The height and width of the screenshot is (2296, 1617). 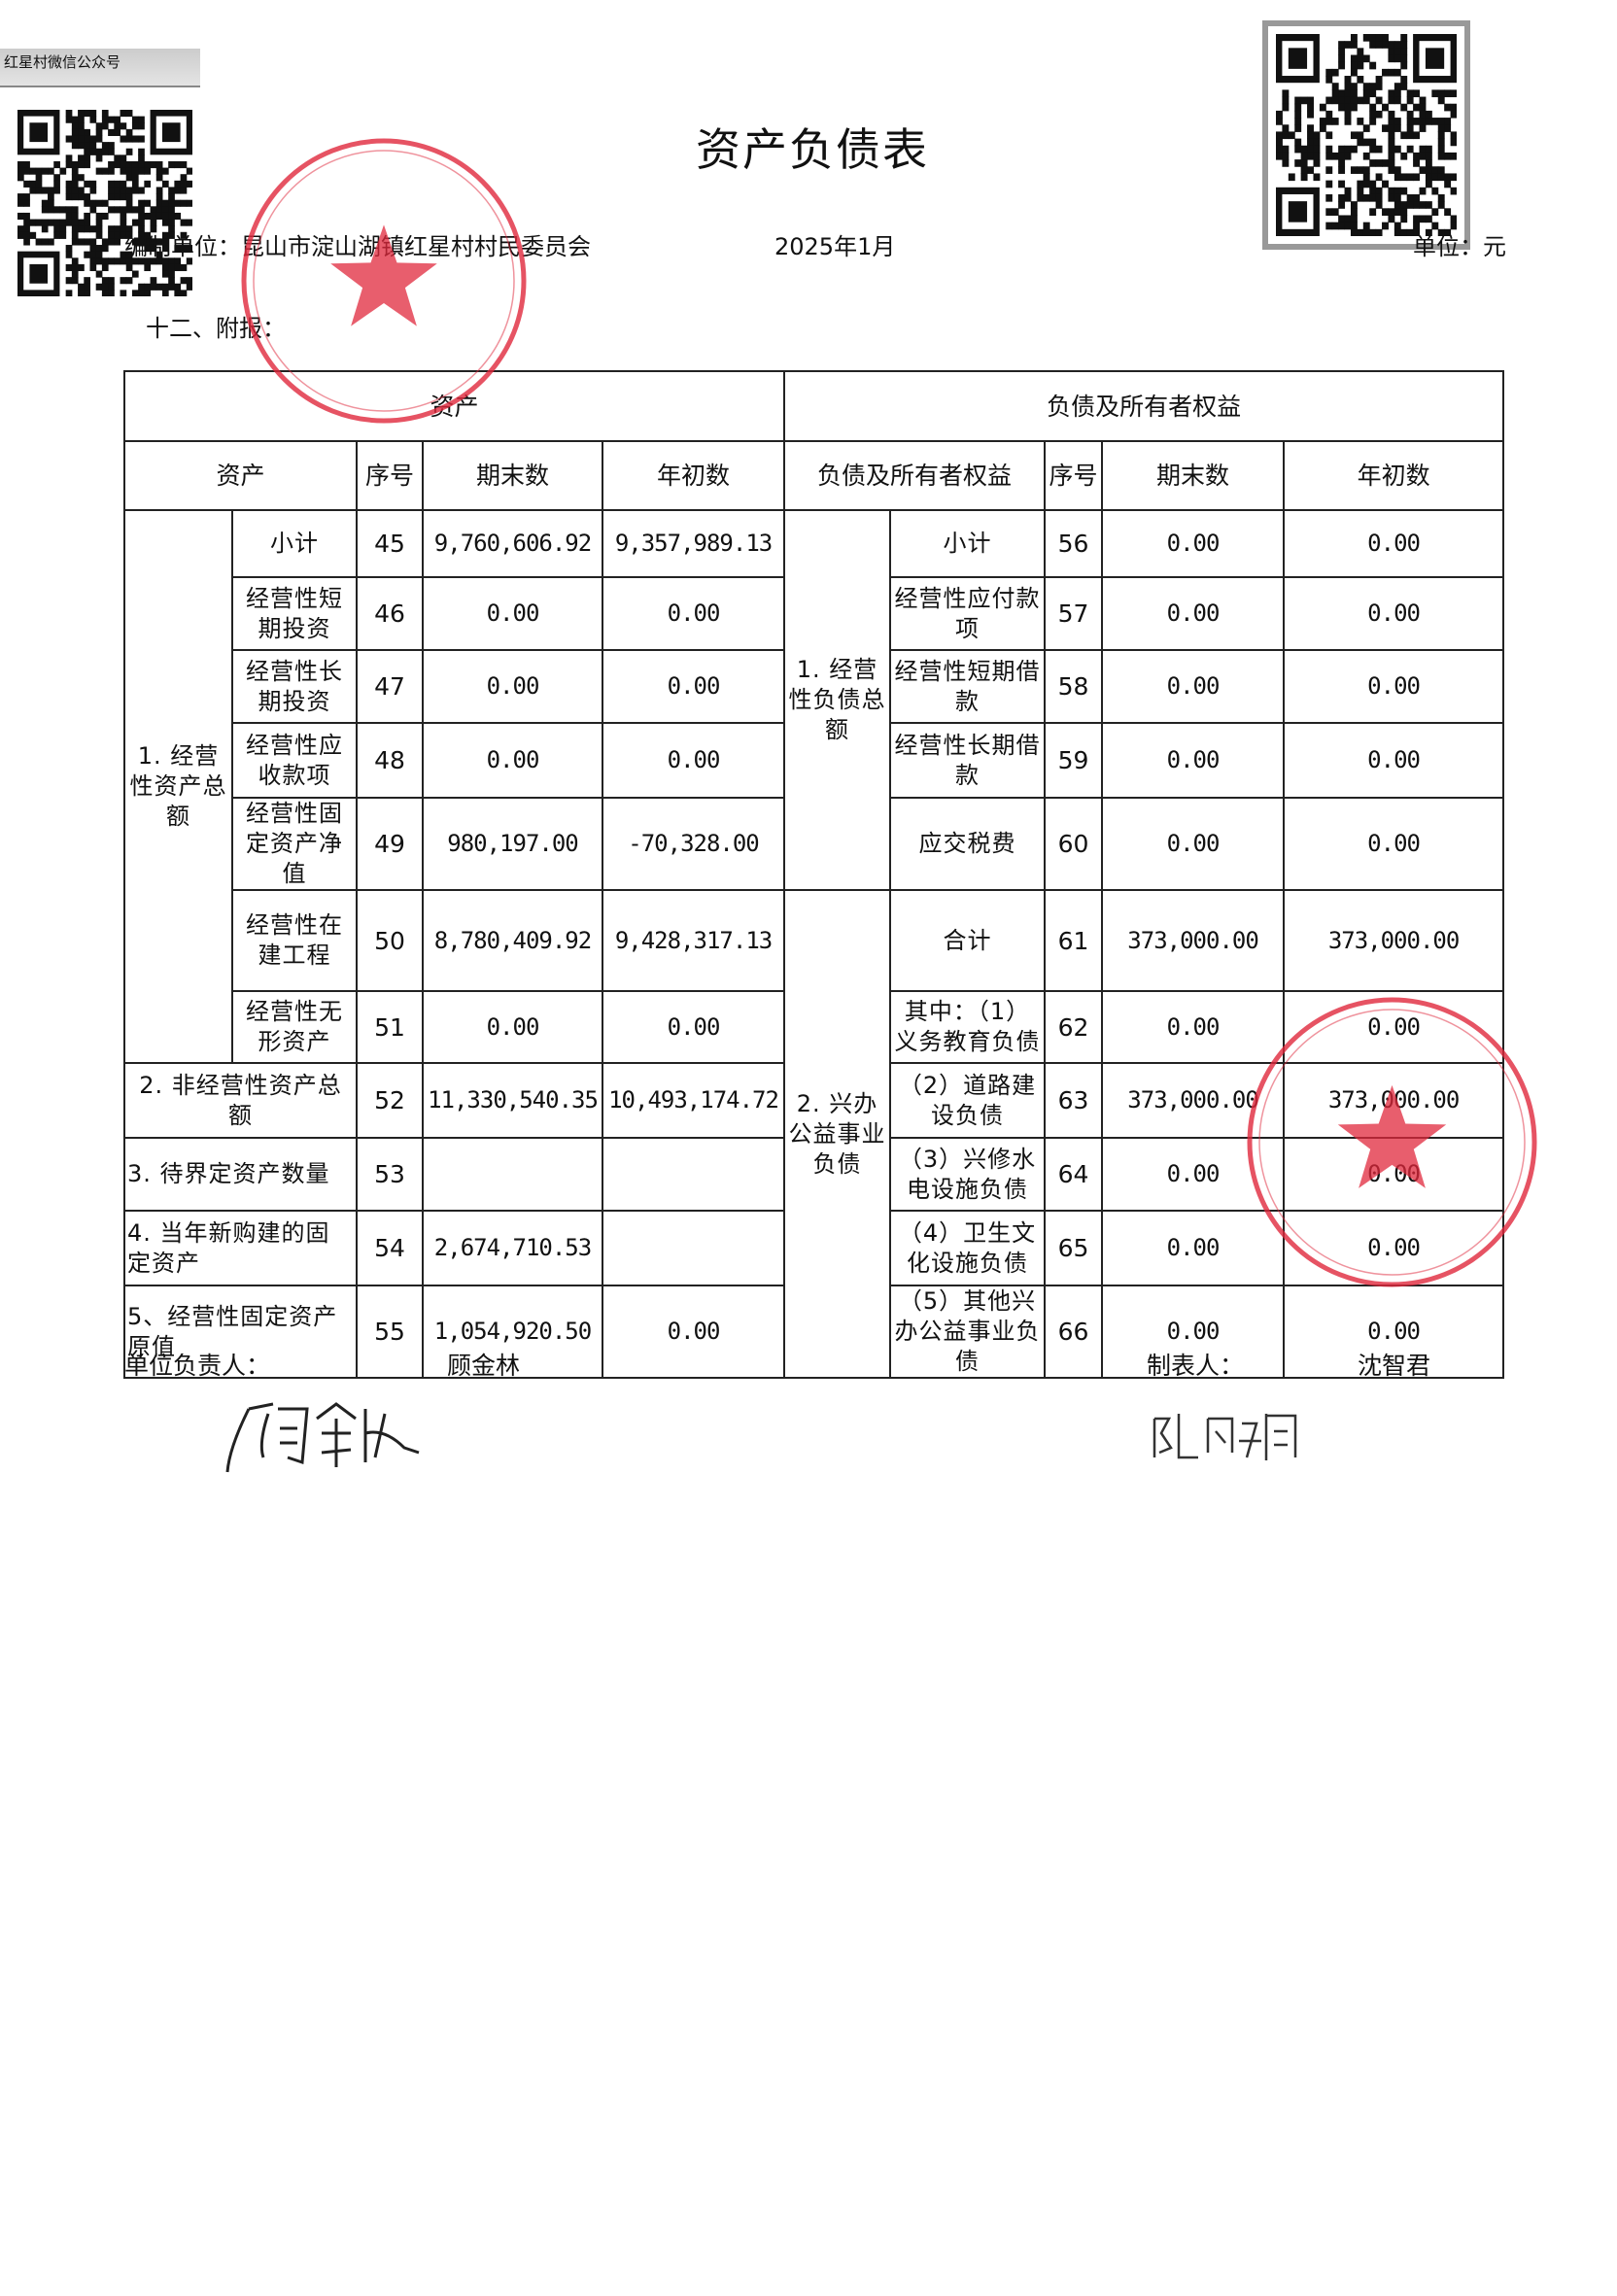 What do you see at coordinates (512, 543) in the screenshot?
I see `row-end-value: 9,760,606.92` at bounding box center [512, 543].